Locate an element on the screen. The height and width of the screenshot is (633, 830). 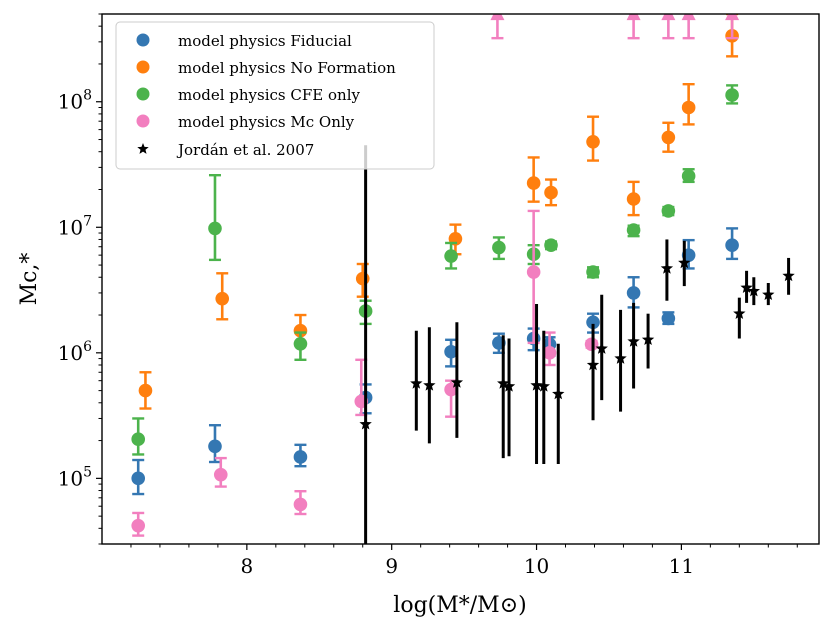
y-tick-label-1: 10⁶ is located at coordinates (75, 352).